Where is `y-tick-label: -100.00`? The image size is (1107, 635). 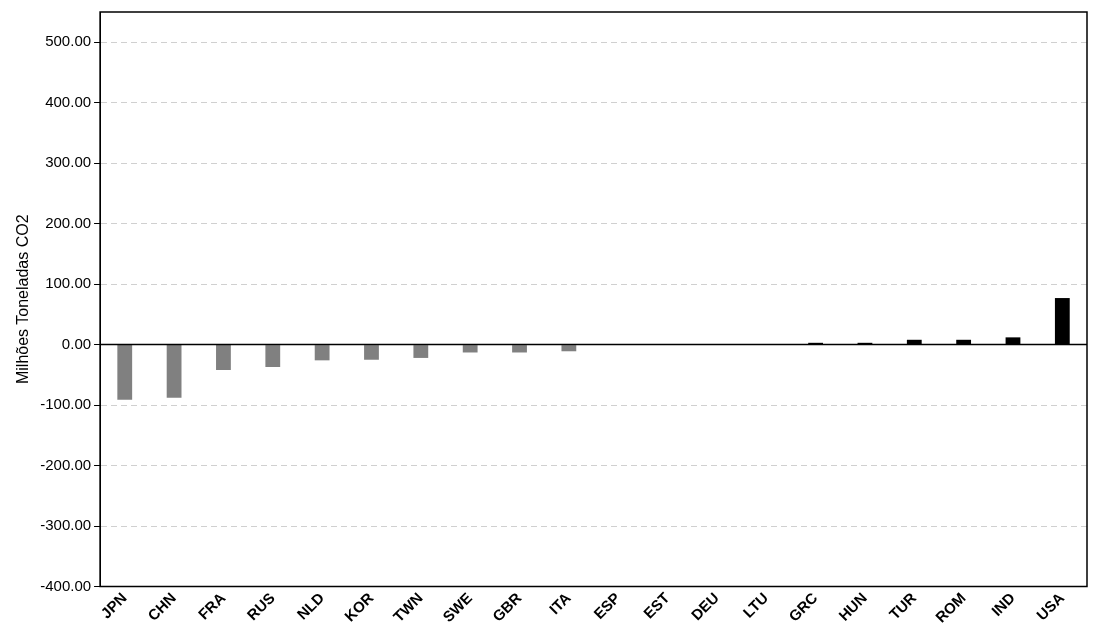
y-tick-label: -100.00 is located at coordinates (66, 404).